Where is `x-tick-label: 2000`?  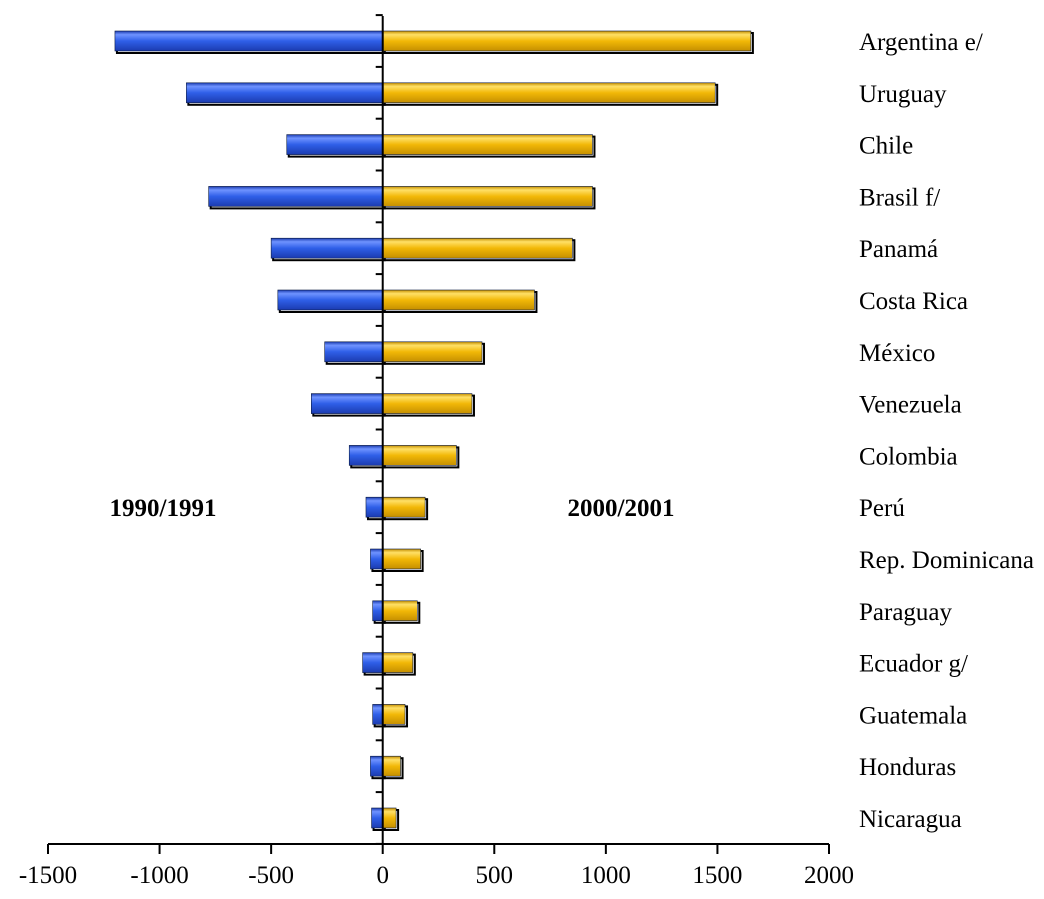
x-tick-label: 2000 is located at coordinates (829, 875).